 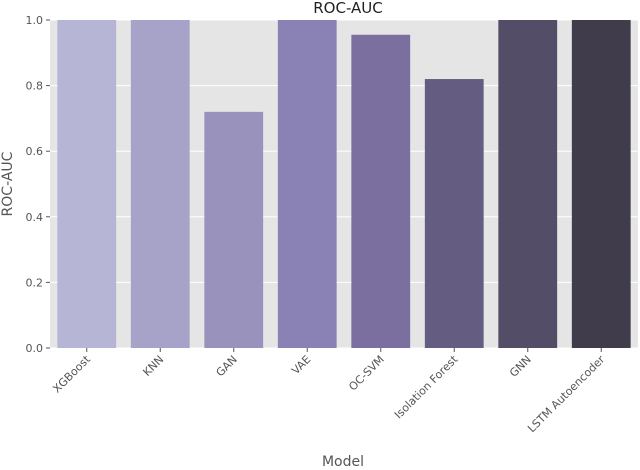 I want to click on x-tick-label: GAN, so click(x=227, y=366).